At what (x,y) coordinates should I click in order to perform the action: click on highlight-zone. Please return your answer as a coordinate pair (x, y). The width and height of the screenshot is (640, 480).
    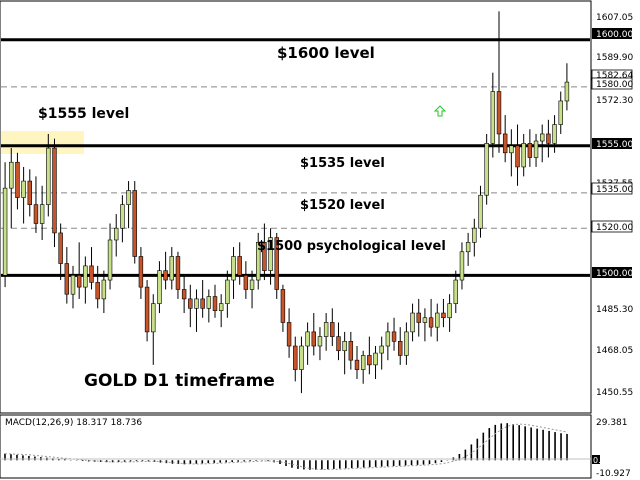
    Looking at the image, I should click on (42, 142).